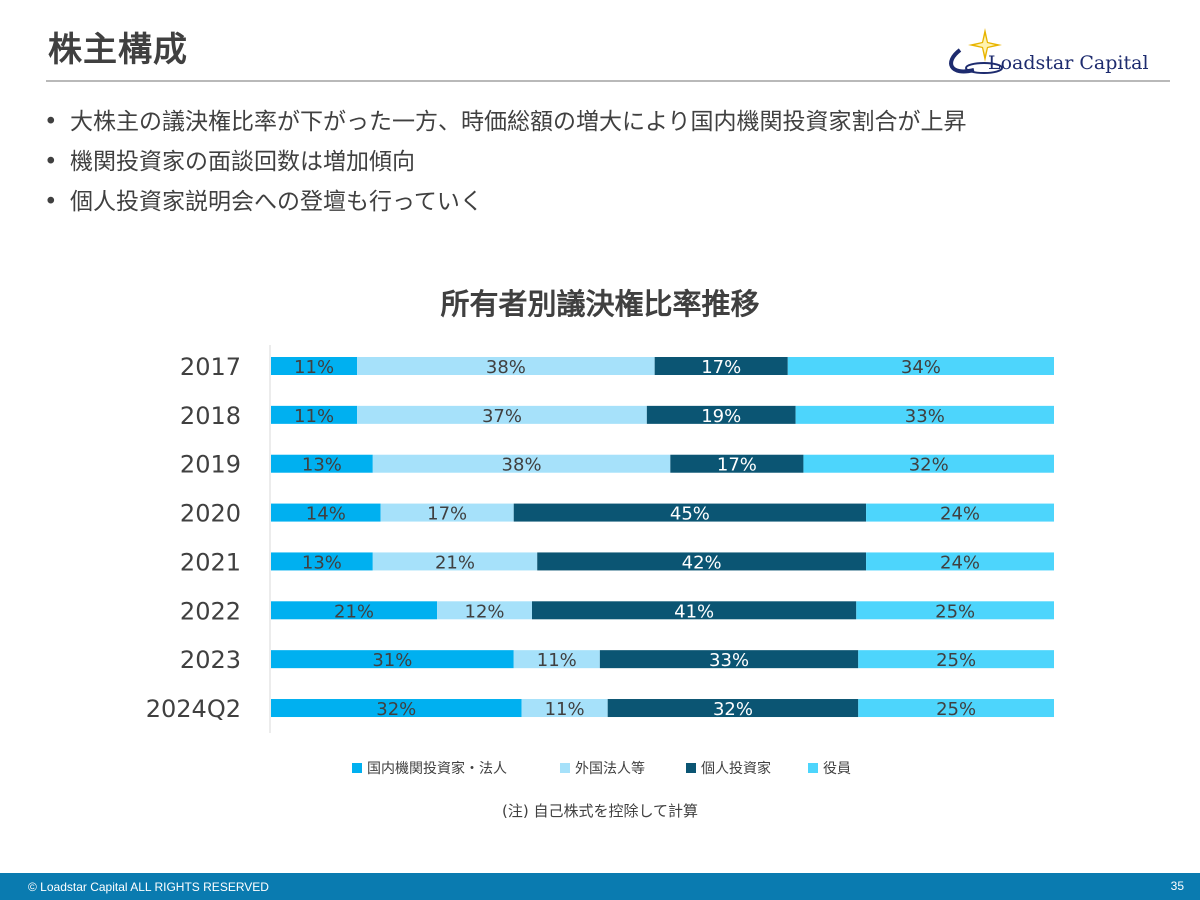  I want to click on loadstar-logo-icon, so click(976, 51).